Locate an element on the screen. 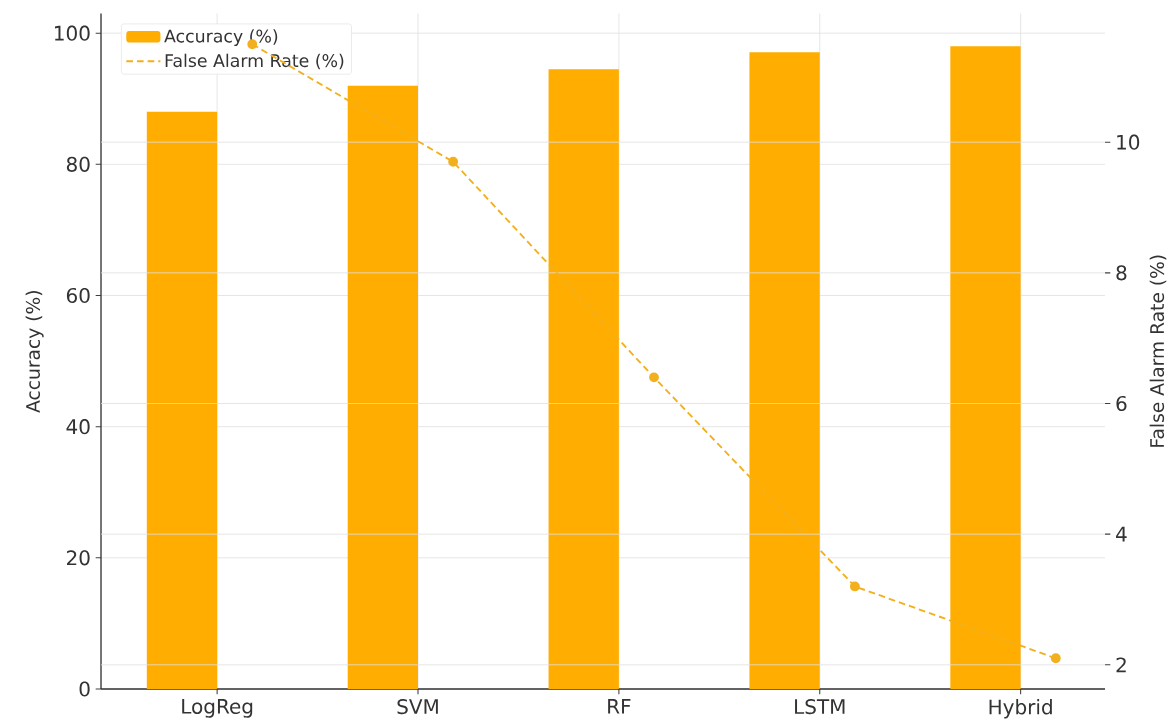 The image size is (1175, 724). legend-label: False Alarm Rate (%) is located at coordinates (254, 61).